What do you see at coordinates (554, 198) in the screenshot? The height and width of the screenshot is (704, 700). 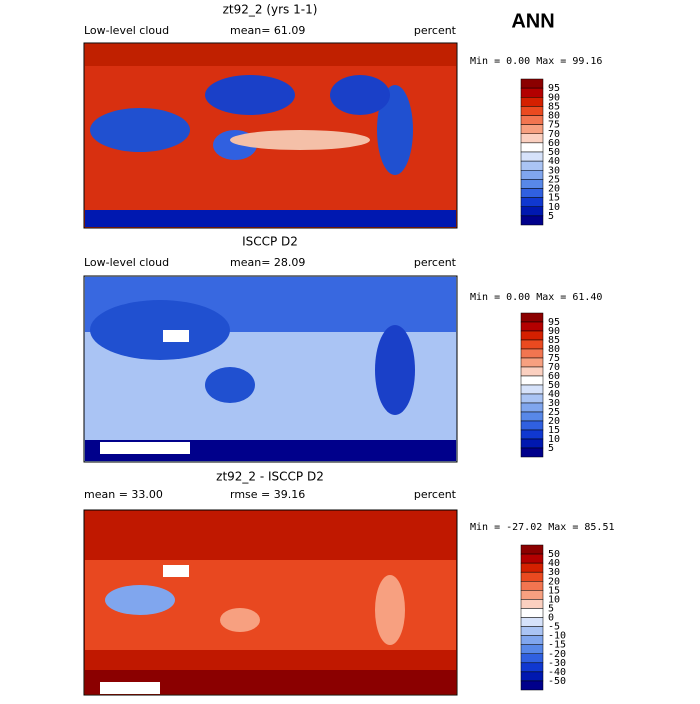 I see `colorbar-label: 15` at bounding box center [554, 198].